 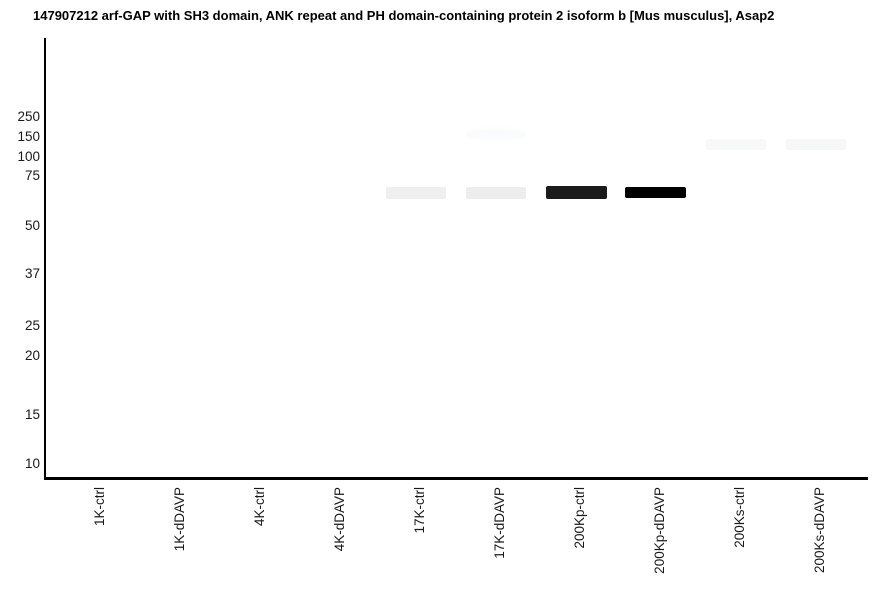 What do you see at coordinates (28, 116) in the screenshot?
I see `y-tick-label-250: 250` at bounding box center [28, 116].